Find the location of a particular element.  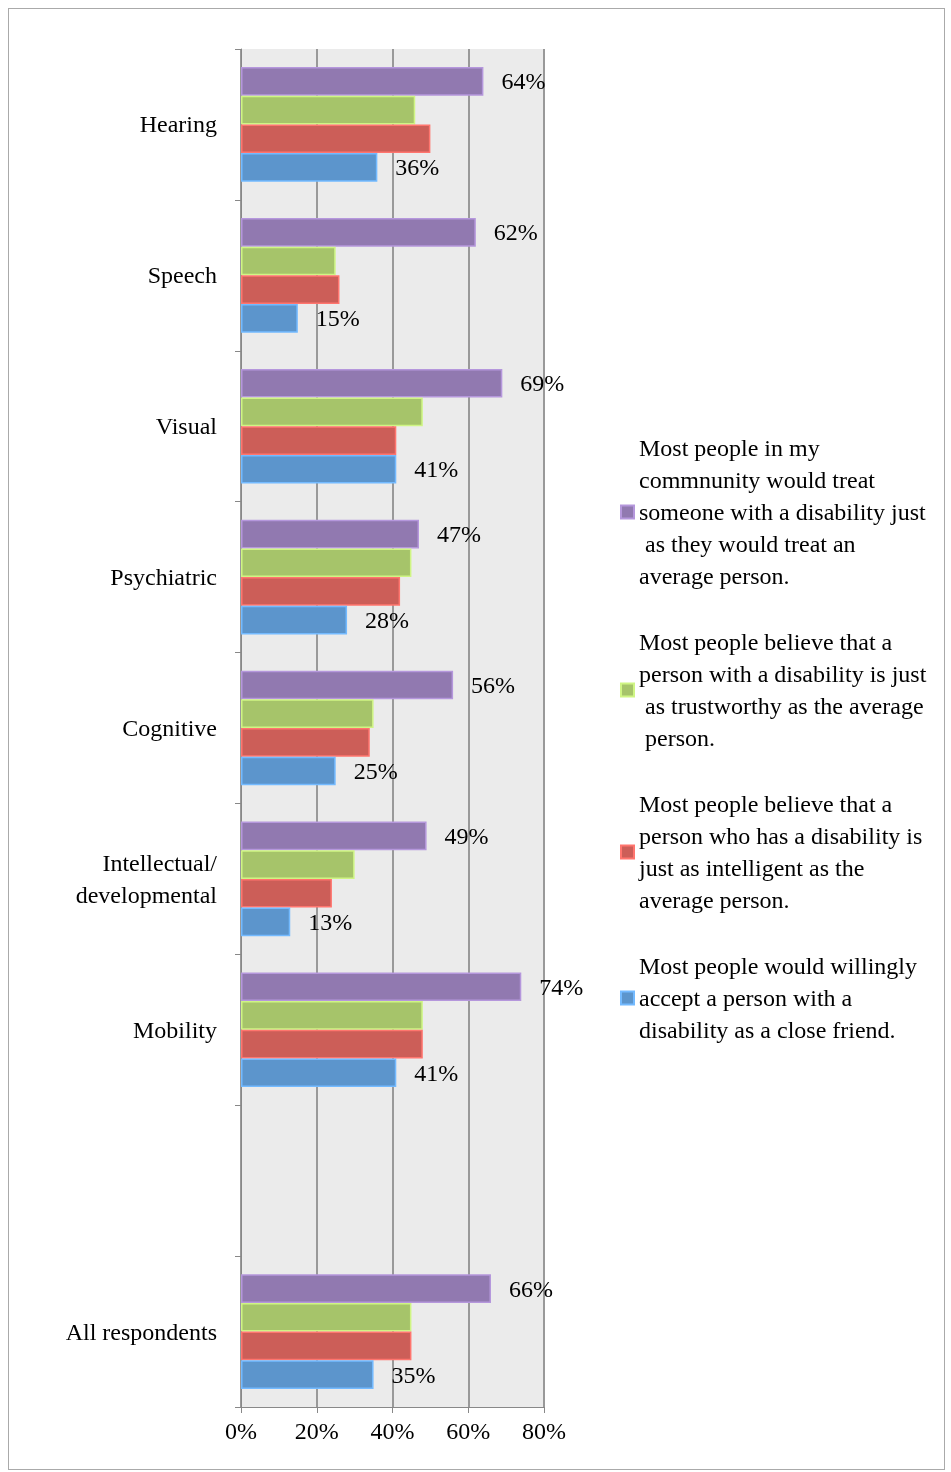

x-tick-label: 20% is located at coordinates (316, 1431).